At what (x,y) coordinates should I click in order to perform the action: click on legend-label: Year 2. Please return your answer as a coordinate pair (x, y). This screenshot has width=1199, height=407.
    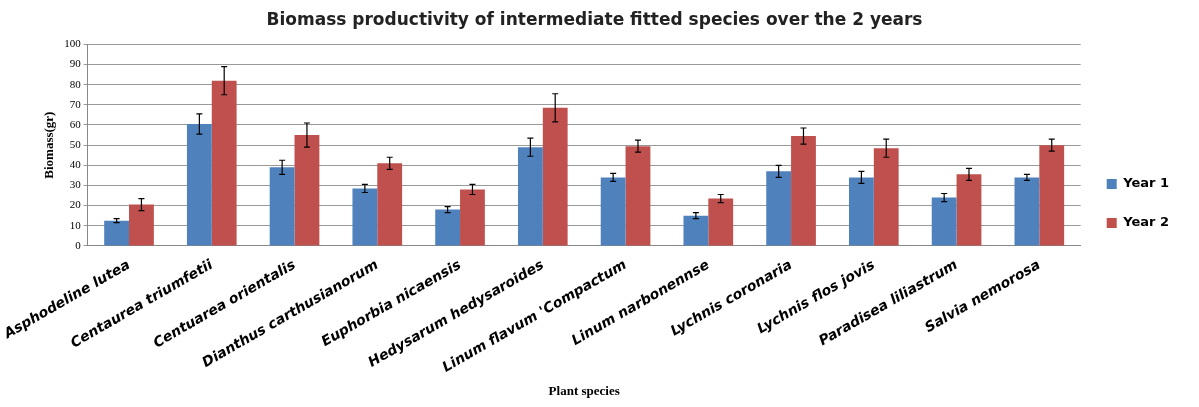
    Looking at the image, I should click on (1145, 222).